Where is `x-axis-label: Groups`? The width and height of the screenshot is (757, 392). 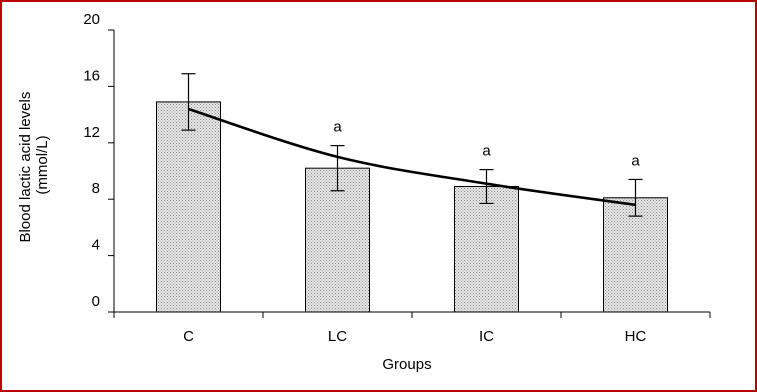 x-axis-label: Groups is located at coordinates (406, 364).